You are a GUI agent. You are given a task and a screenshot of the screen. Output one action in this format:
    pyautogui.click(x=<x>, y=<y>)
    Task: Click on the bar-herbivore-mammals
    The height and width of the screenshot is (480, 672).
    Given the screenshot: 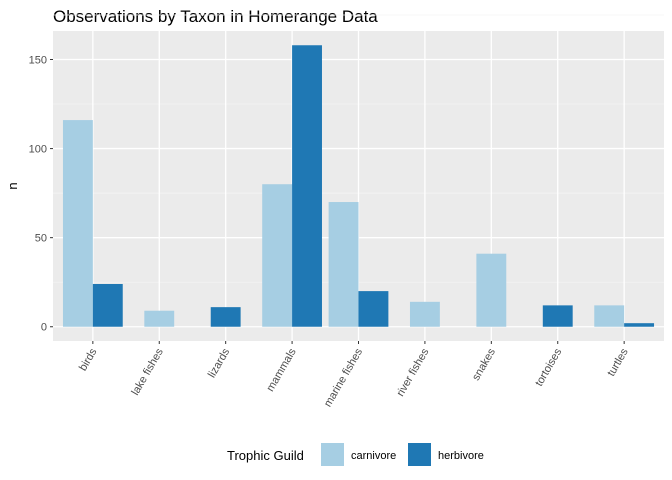 What is the action you would take?
    pyautogui.click(x=307, y=186)
    